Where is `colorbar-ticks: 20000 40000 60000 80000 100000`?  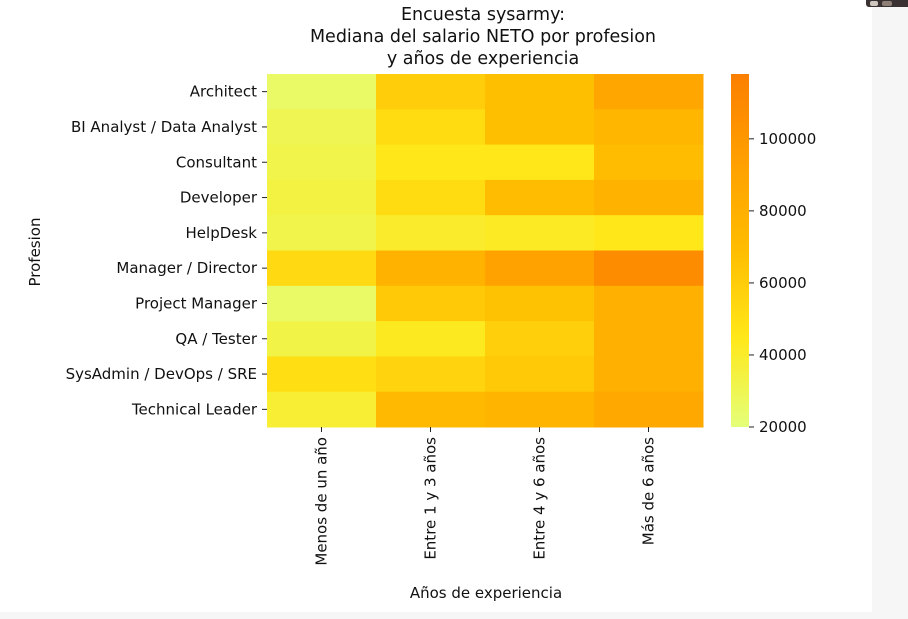 colorbar-ticks: 20000 40000 60000 80000 100000 is located at coordinates (782, 283).